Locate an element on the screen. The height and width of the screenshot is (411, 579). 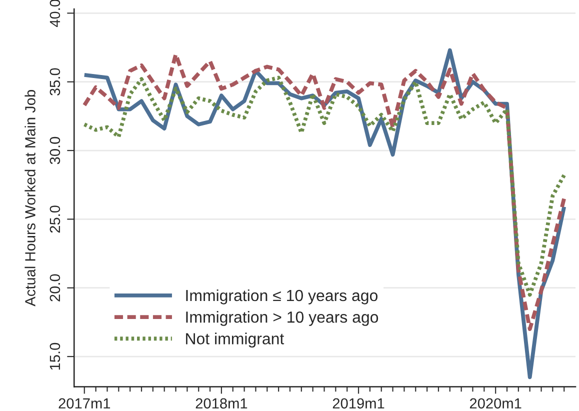
legend-label: Immigration > 10 years ago is located at coordinates (282, 318).